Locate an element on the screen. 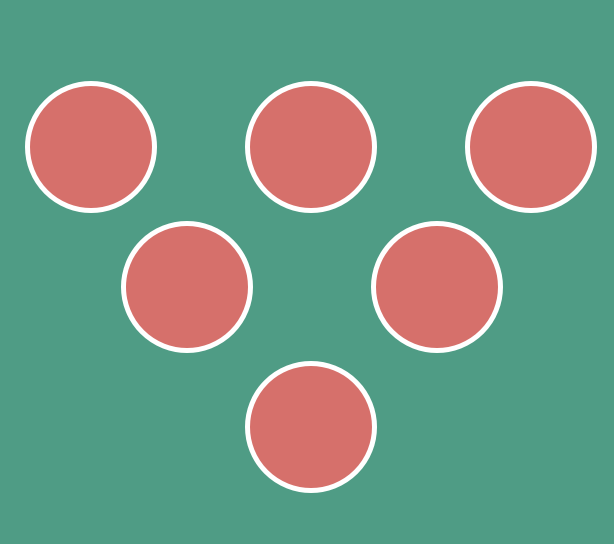  ball-row1-col1 is located at coordinates (91, 147).